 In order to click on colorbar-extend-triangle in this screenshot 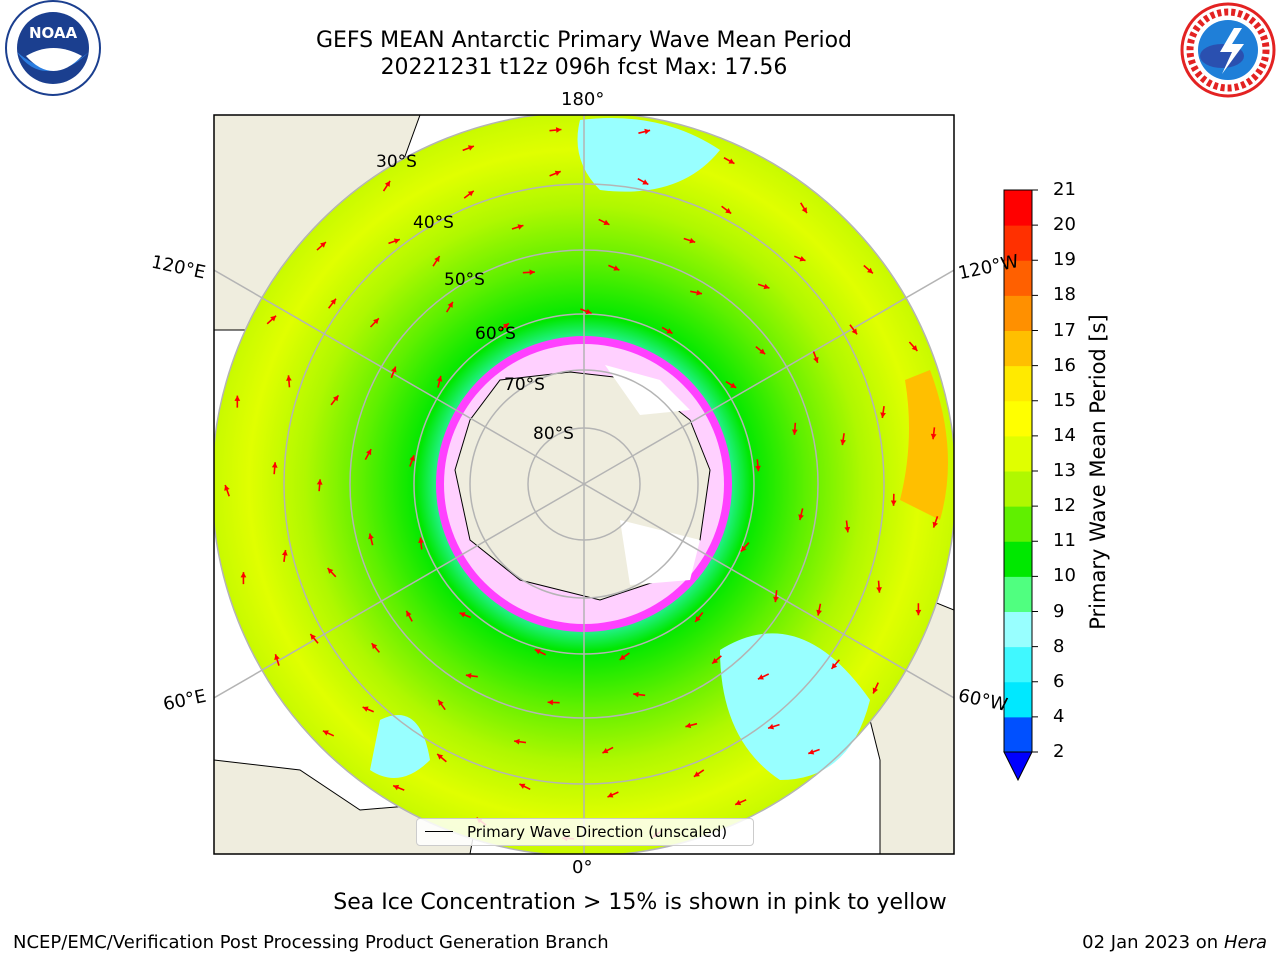, I will do `click(1018, 766)`.